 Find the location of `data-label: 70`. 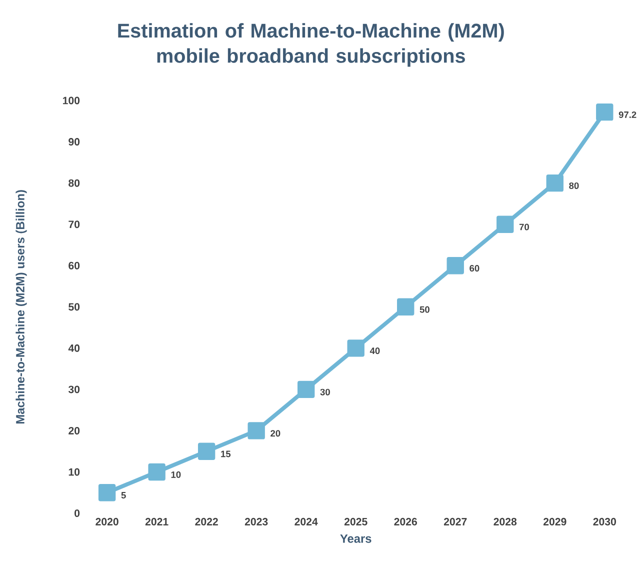

data-label: 70 is located at coordinates (524, 227).